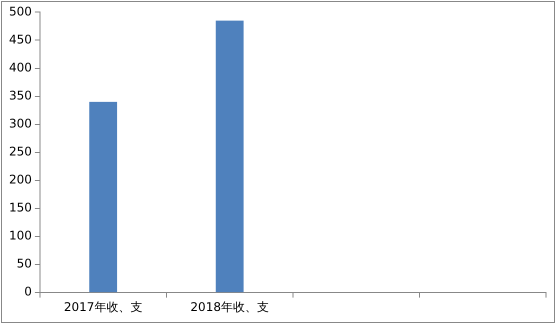  Describe the element at coordinates (28, 291) in the screenshot. I see `y-tick-label: 0` at that location.